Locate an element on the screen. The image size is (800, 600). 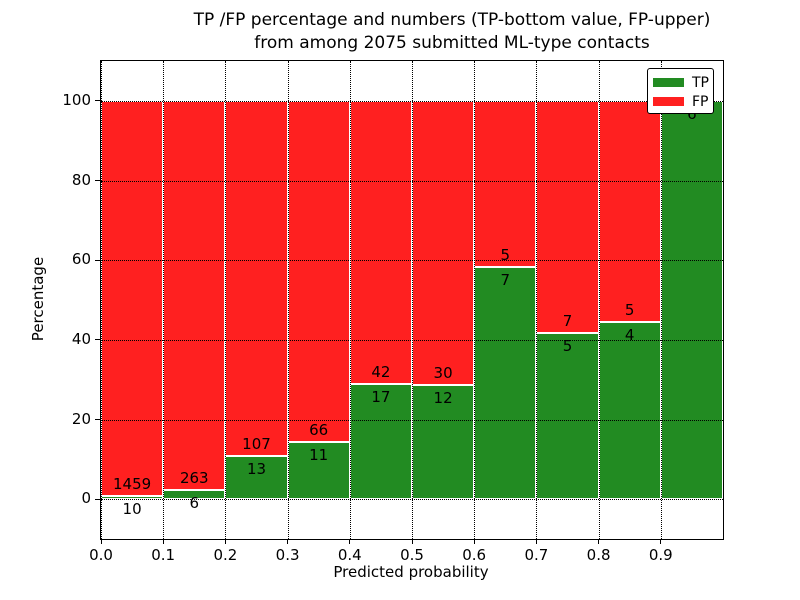
legend-entry-tp: TP is located at coordinates (683, 82).